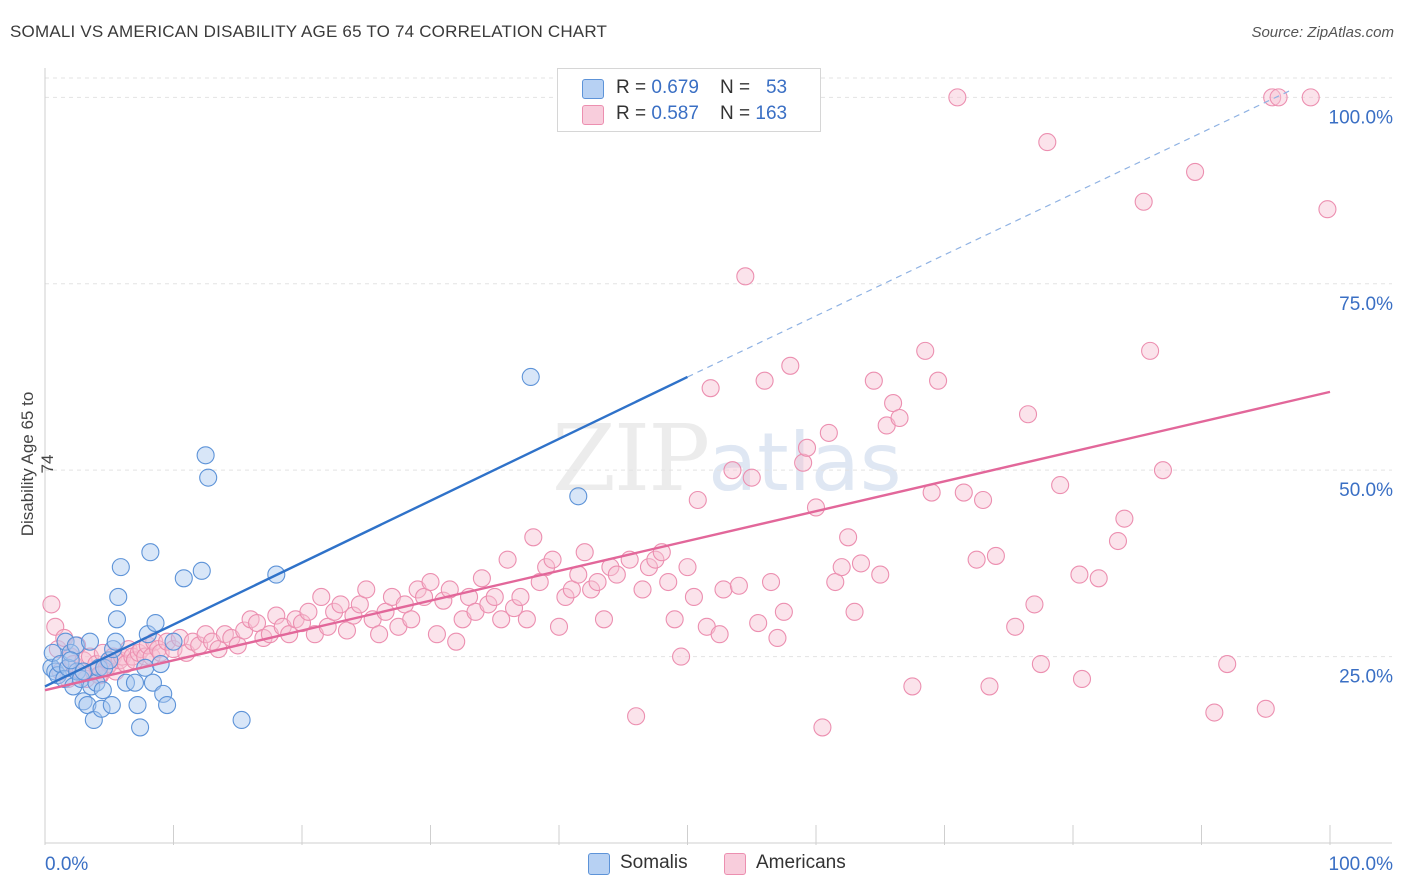 This screenshot has height=892, width=1406. Describe the element at coordinates (1322, 32) in the screenshot. I see `source-label: Source: ZipAtlas.com` at that location.